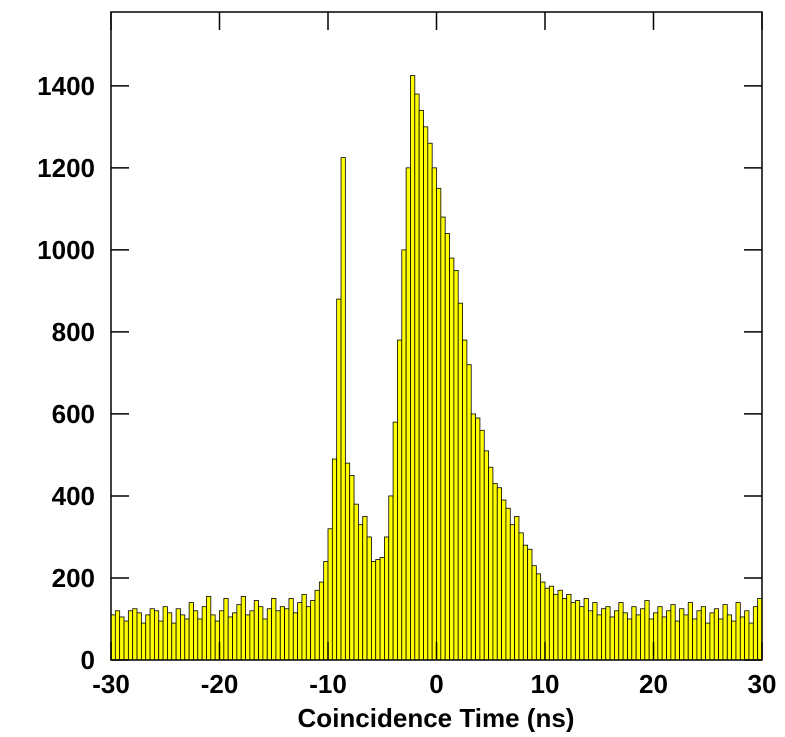 The image size is (785, 737). I want to click on y-tick-label: 600, so click(73, 414).